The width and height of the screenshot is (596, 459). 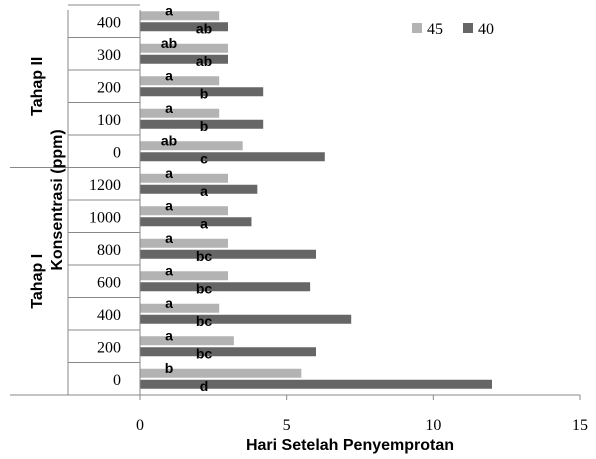 What do you see at coordinates (37, 183) in the screenshot?
I see `group-labels: Tahap I Tahap II` at bounding box center [37, 183].